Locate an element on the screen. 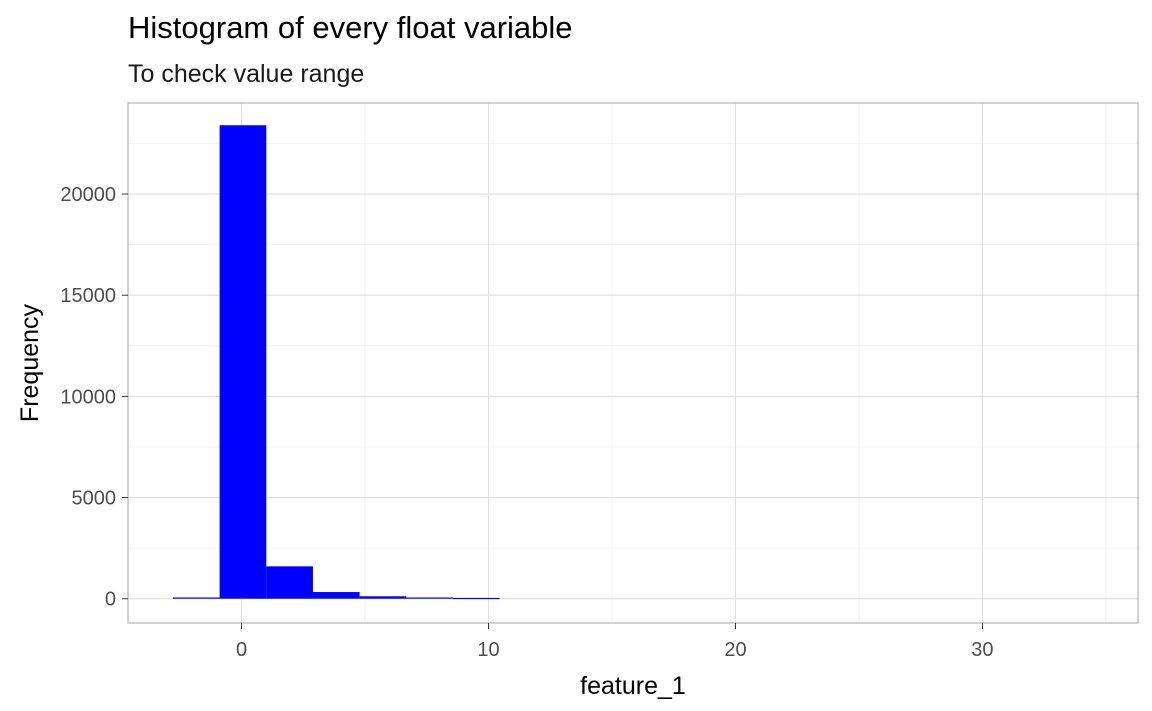  chart-subtitle: To check value range is located at coordinates (246, 74).